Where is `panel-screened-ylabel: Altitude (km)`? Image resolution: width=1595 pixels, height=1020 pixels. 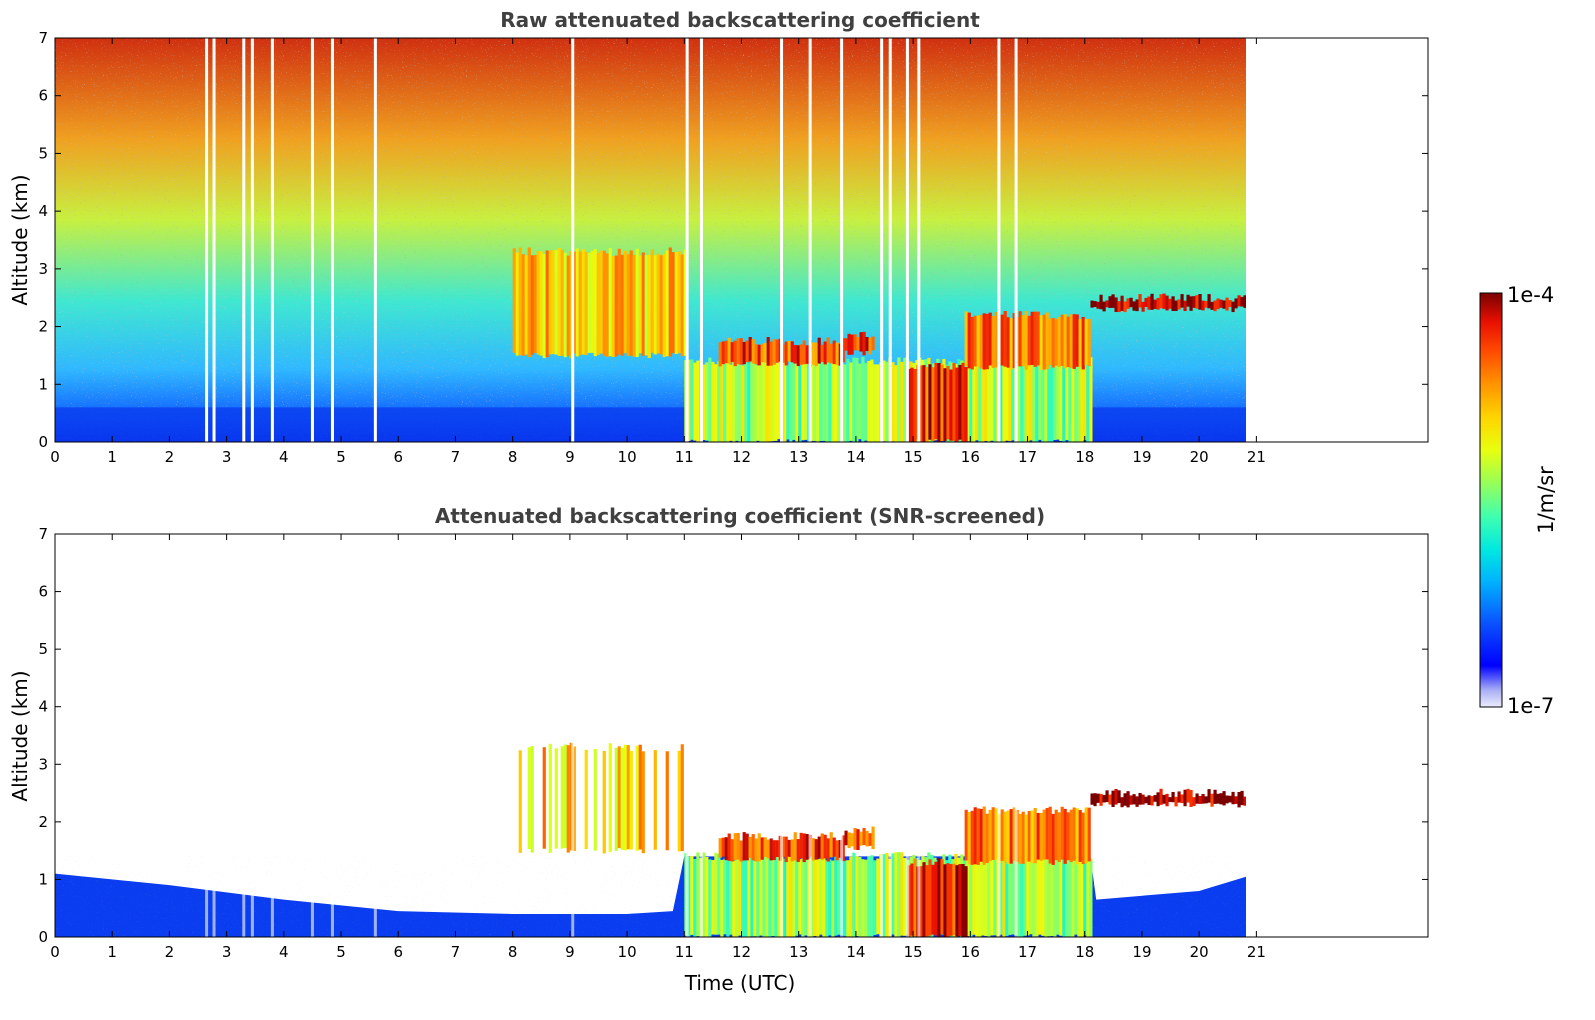 panel-screened-ylabel: Altitude (km) is located at coordinates (20, 735).